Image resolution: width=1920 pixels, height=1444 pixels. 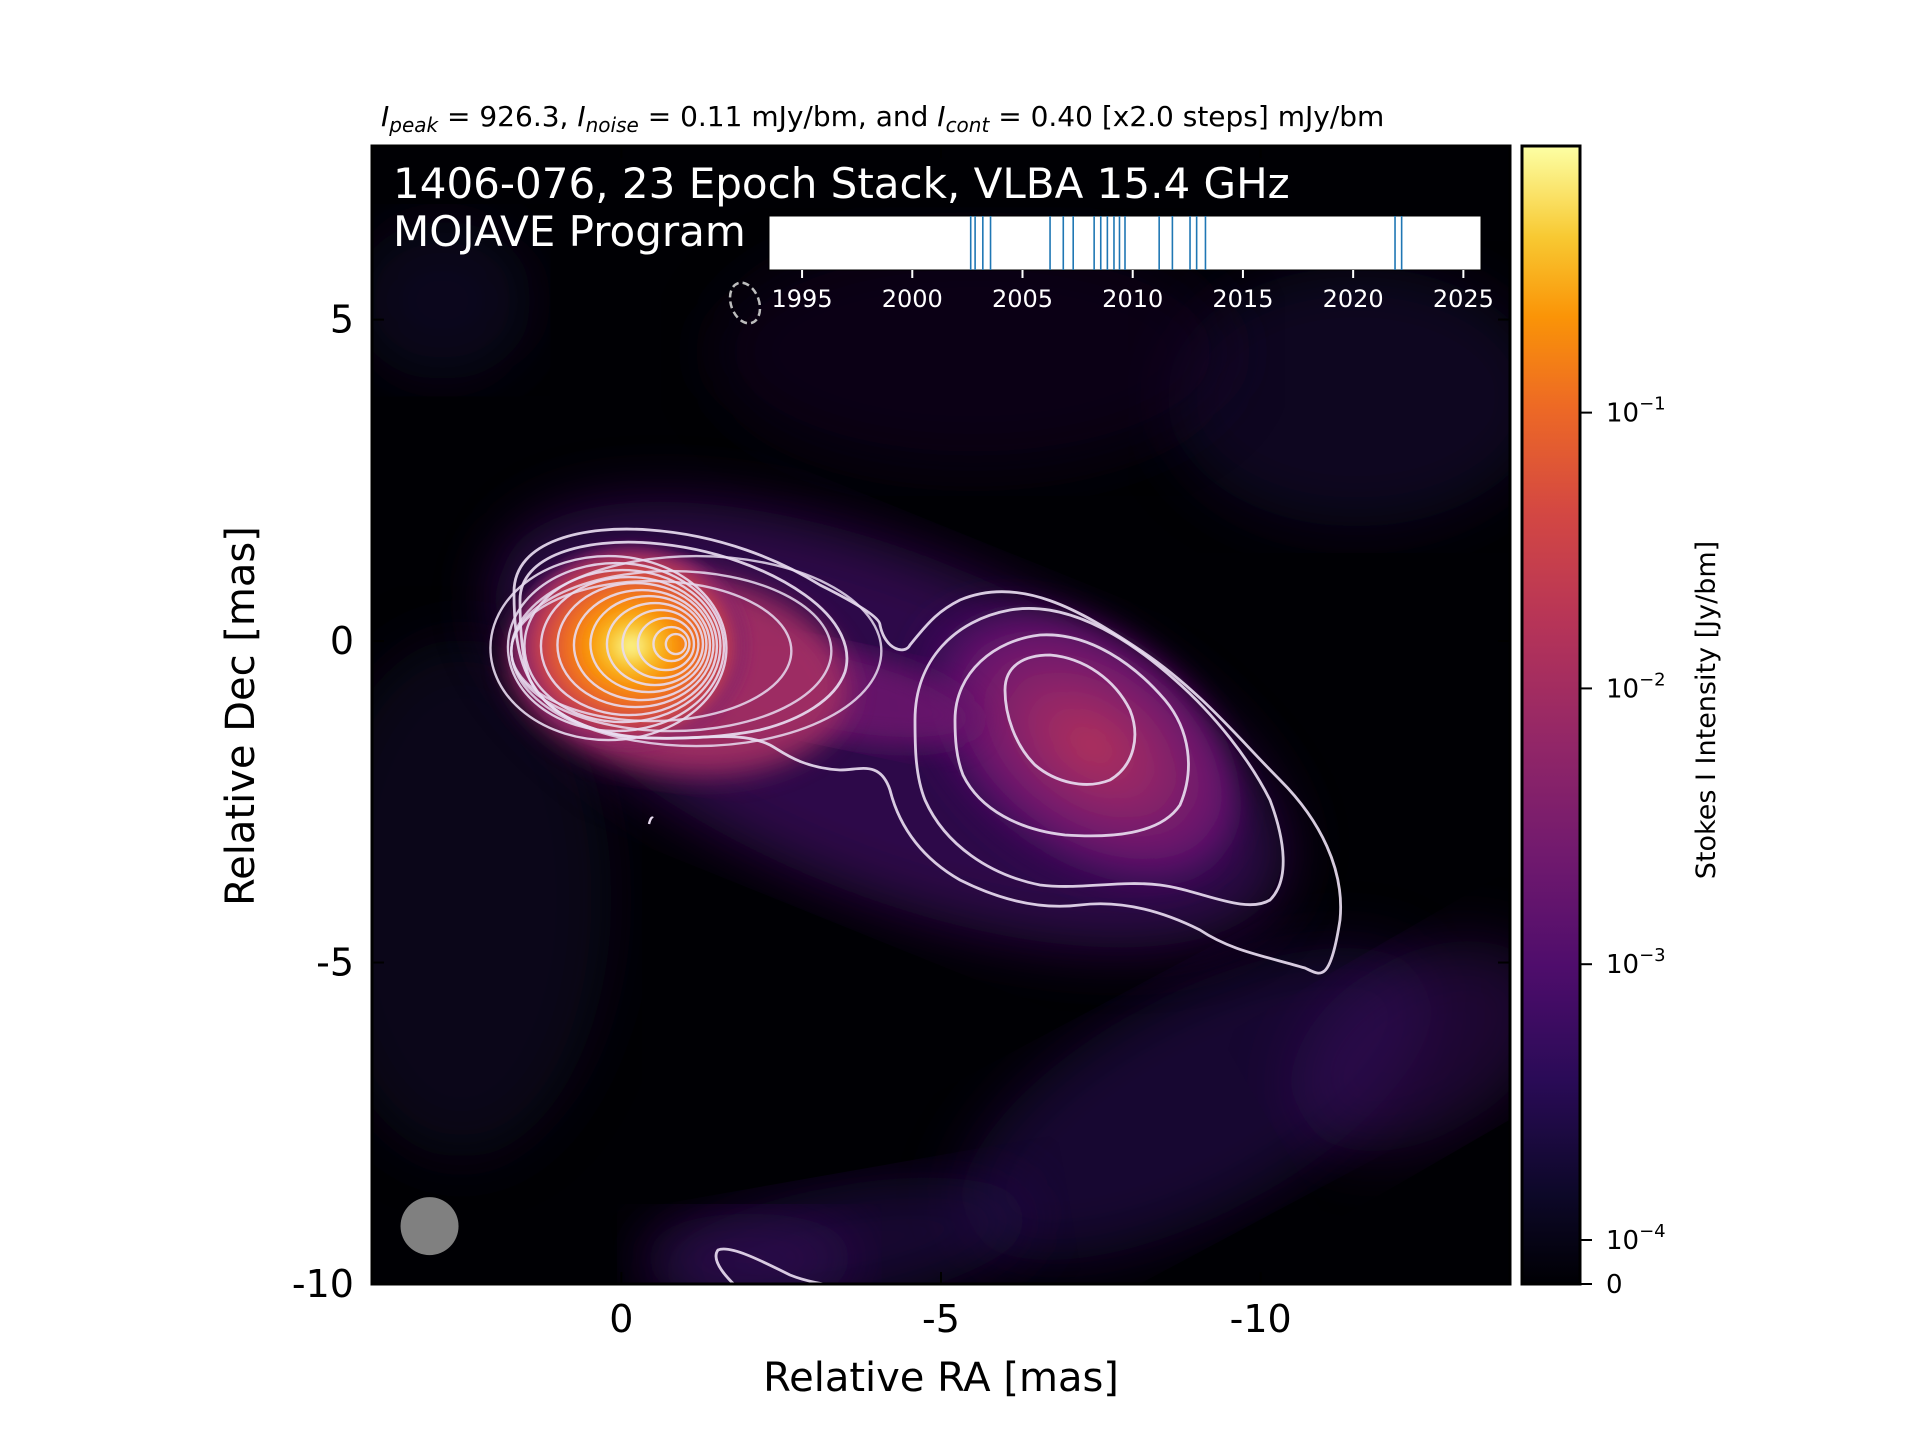 What do you see at coordinates (385, 116) in the screenshot?
I see `peak-symbol: I` at bounding box center [385, 116].